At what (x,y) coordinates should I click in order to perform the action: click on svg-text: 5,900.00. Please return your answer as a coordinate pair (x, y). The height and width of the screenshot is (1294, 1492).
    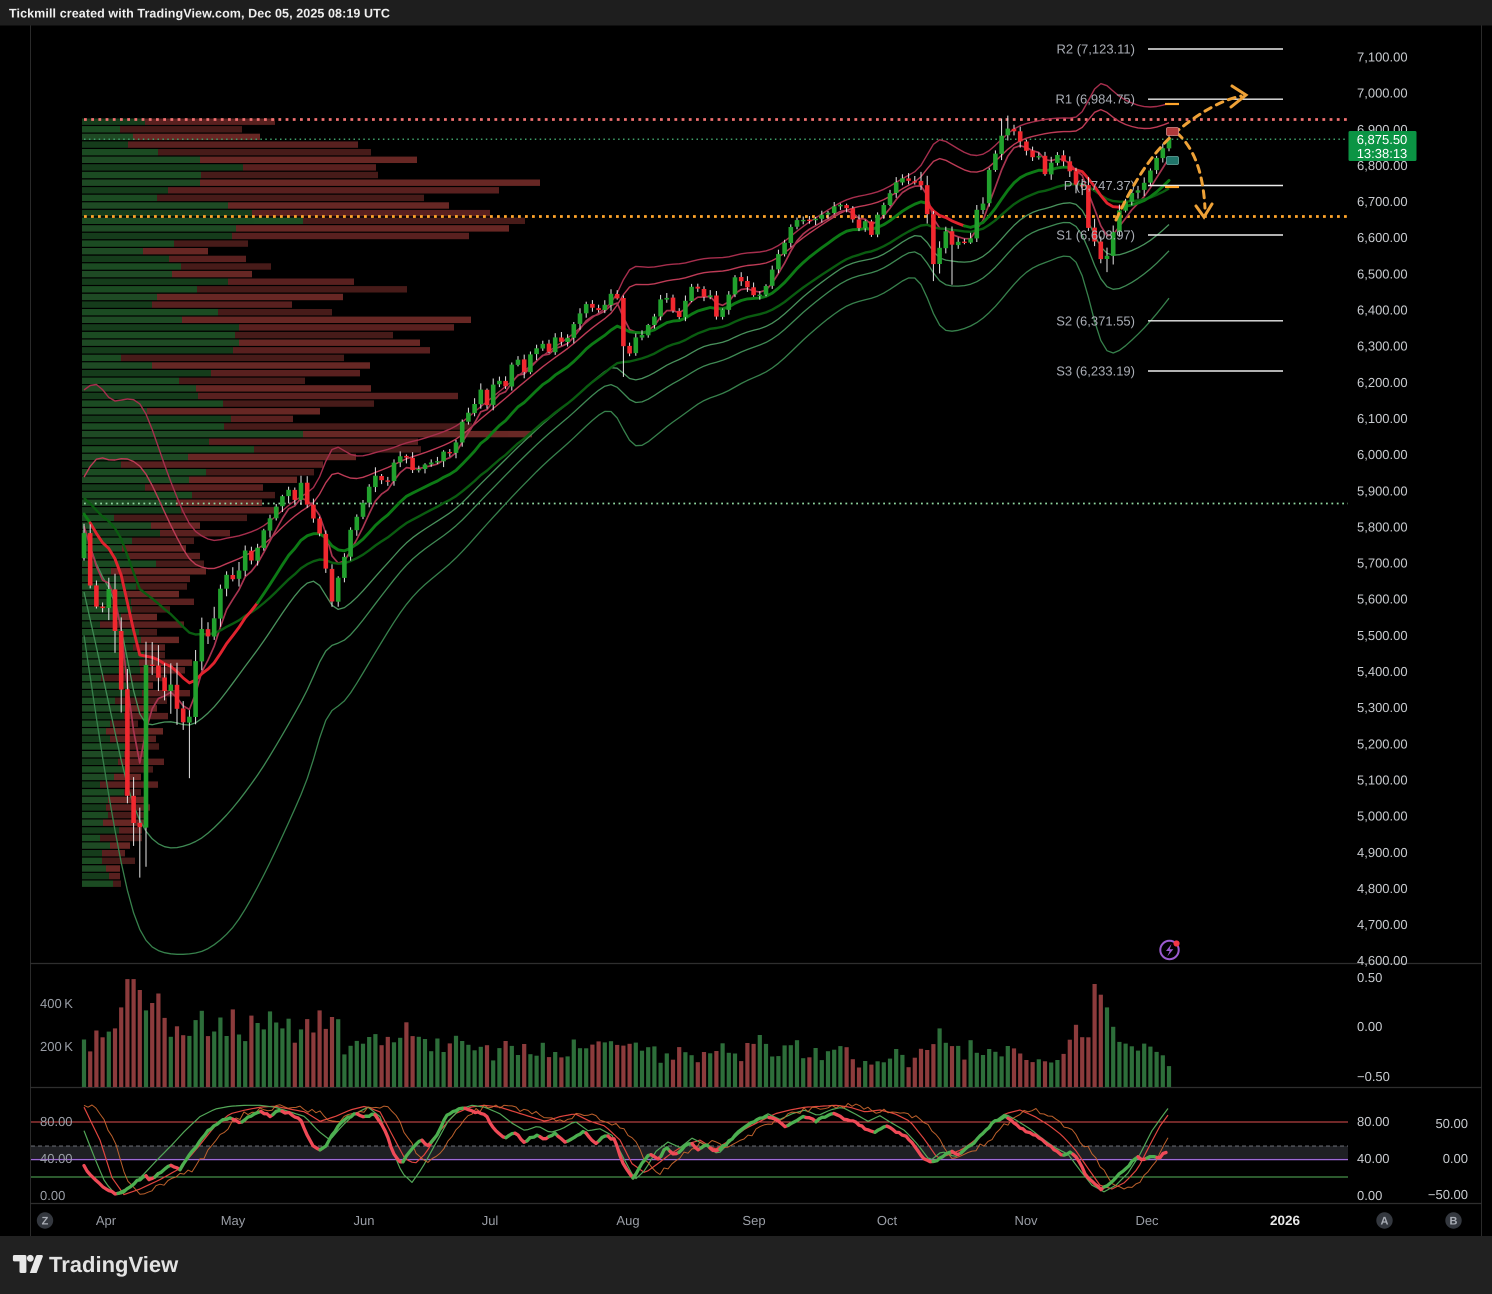
    Looking at the image, I should click on (1382, 490).